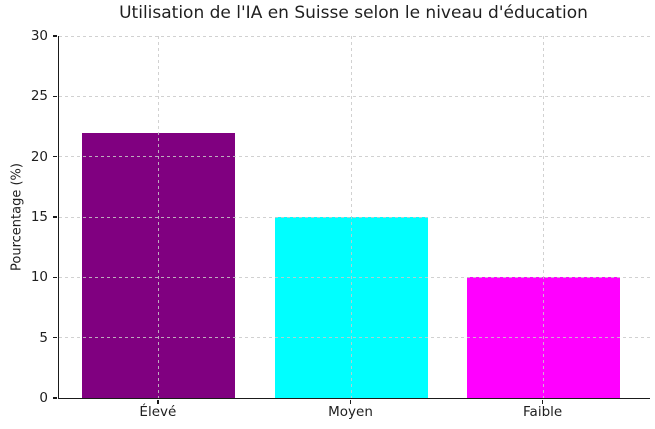 Image resolution: width=655 pixels, height=429 pixels. I want to click on x-tick-label: Élevé, so click(158, 412).